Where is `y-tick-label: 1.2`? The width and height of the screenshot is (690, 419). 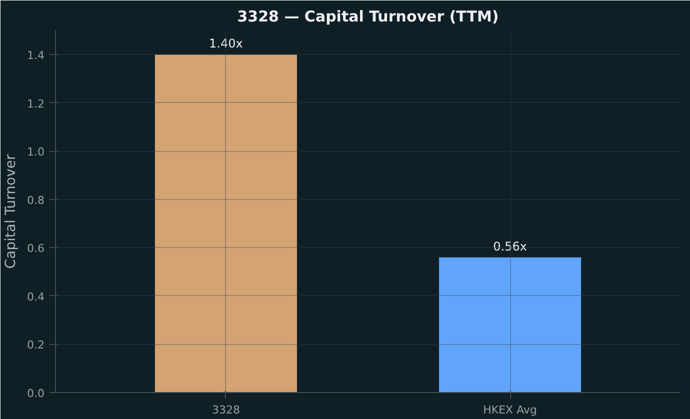
y-tick-label: 1.2 is located at coordinates (36, 103).